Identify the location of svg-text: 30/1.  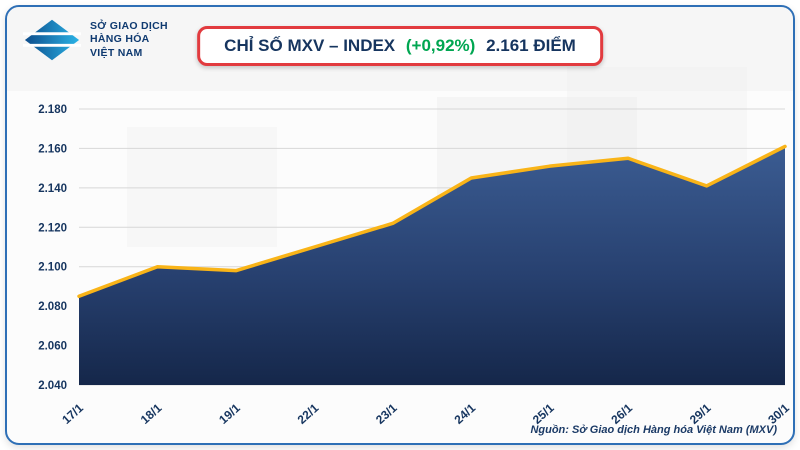
(778, 414).